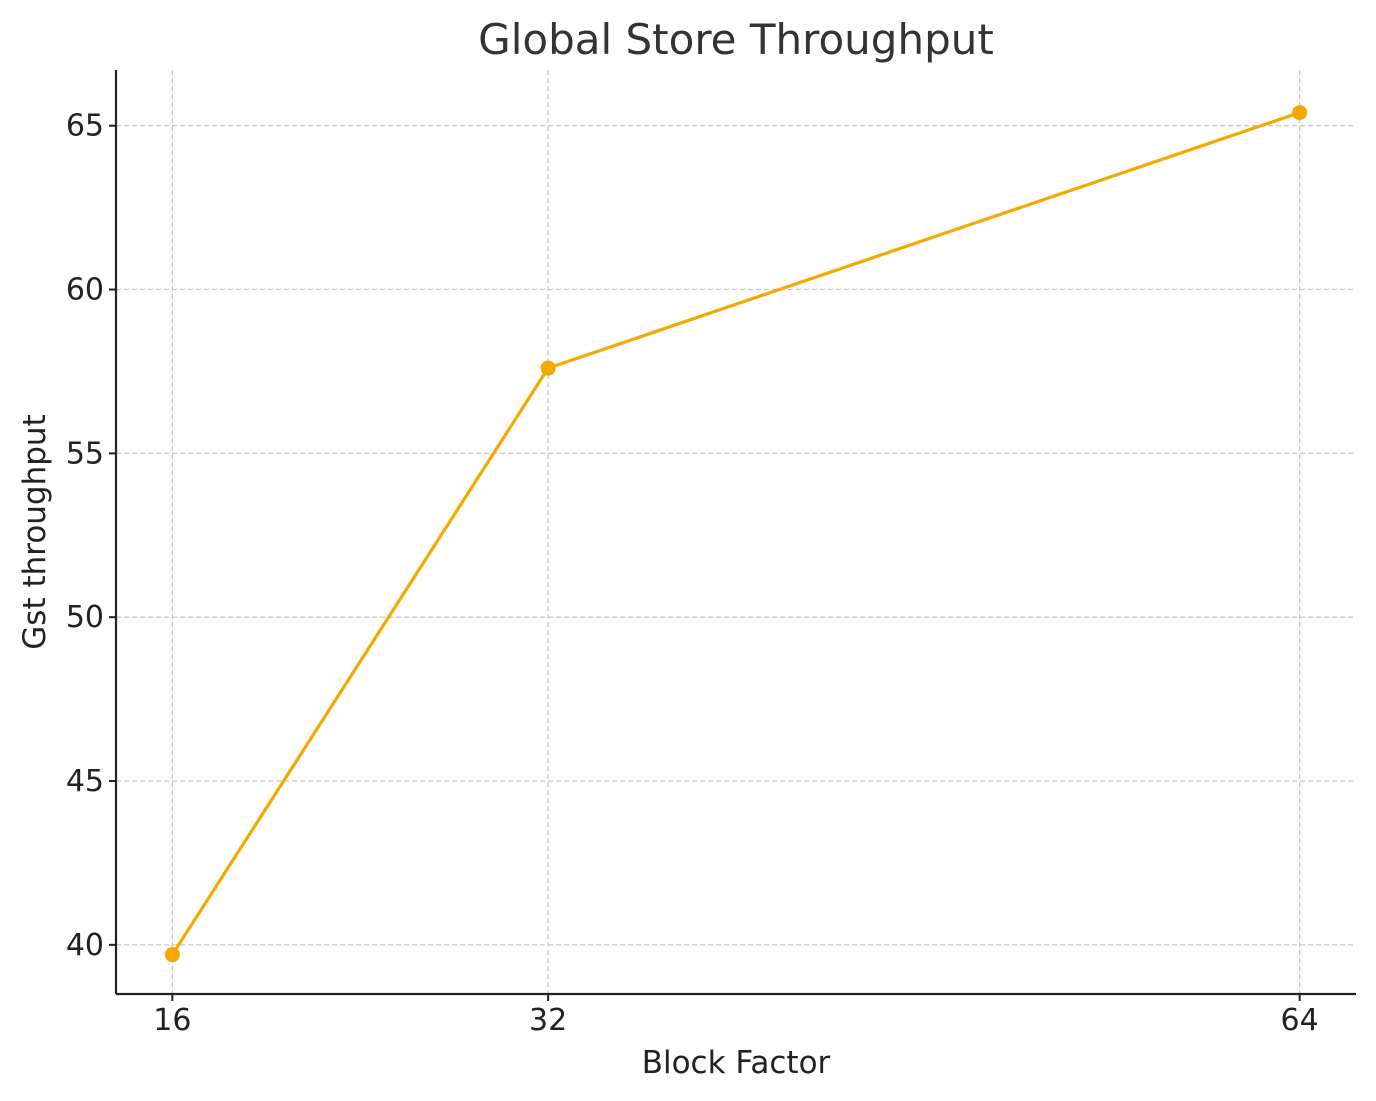 Image resolution: width=1376 pixels, height=1101 pixels. I want to click on y-axis-label: Gst throughput, so click(35, 531).